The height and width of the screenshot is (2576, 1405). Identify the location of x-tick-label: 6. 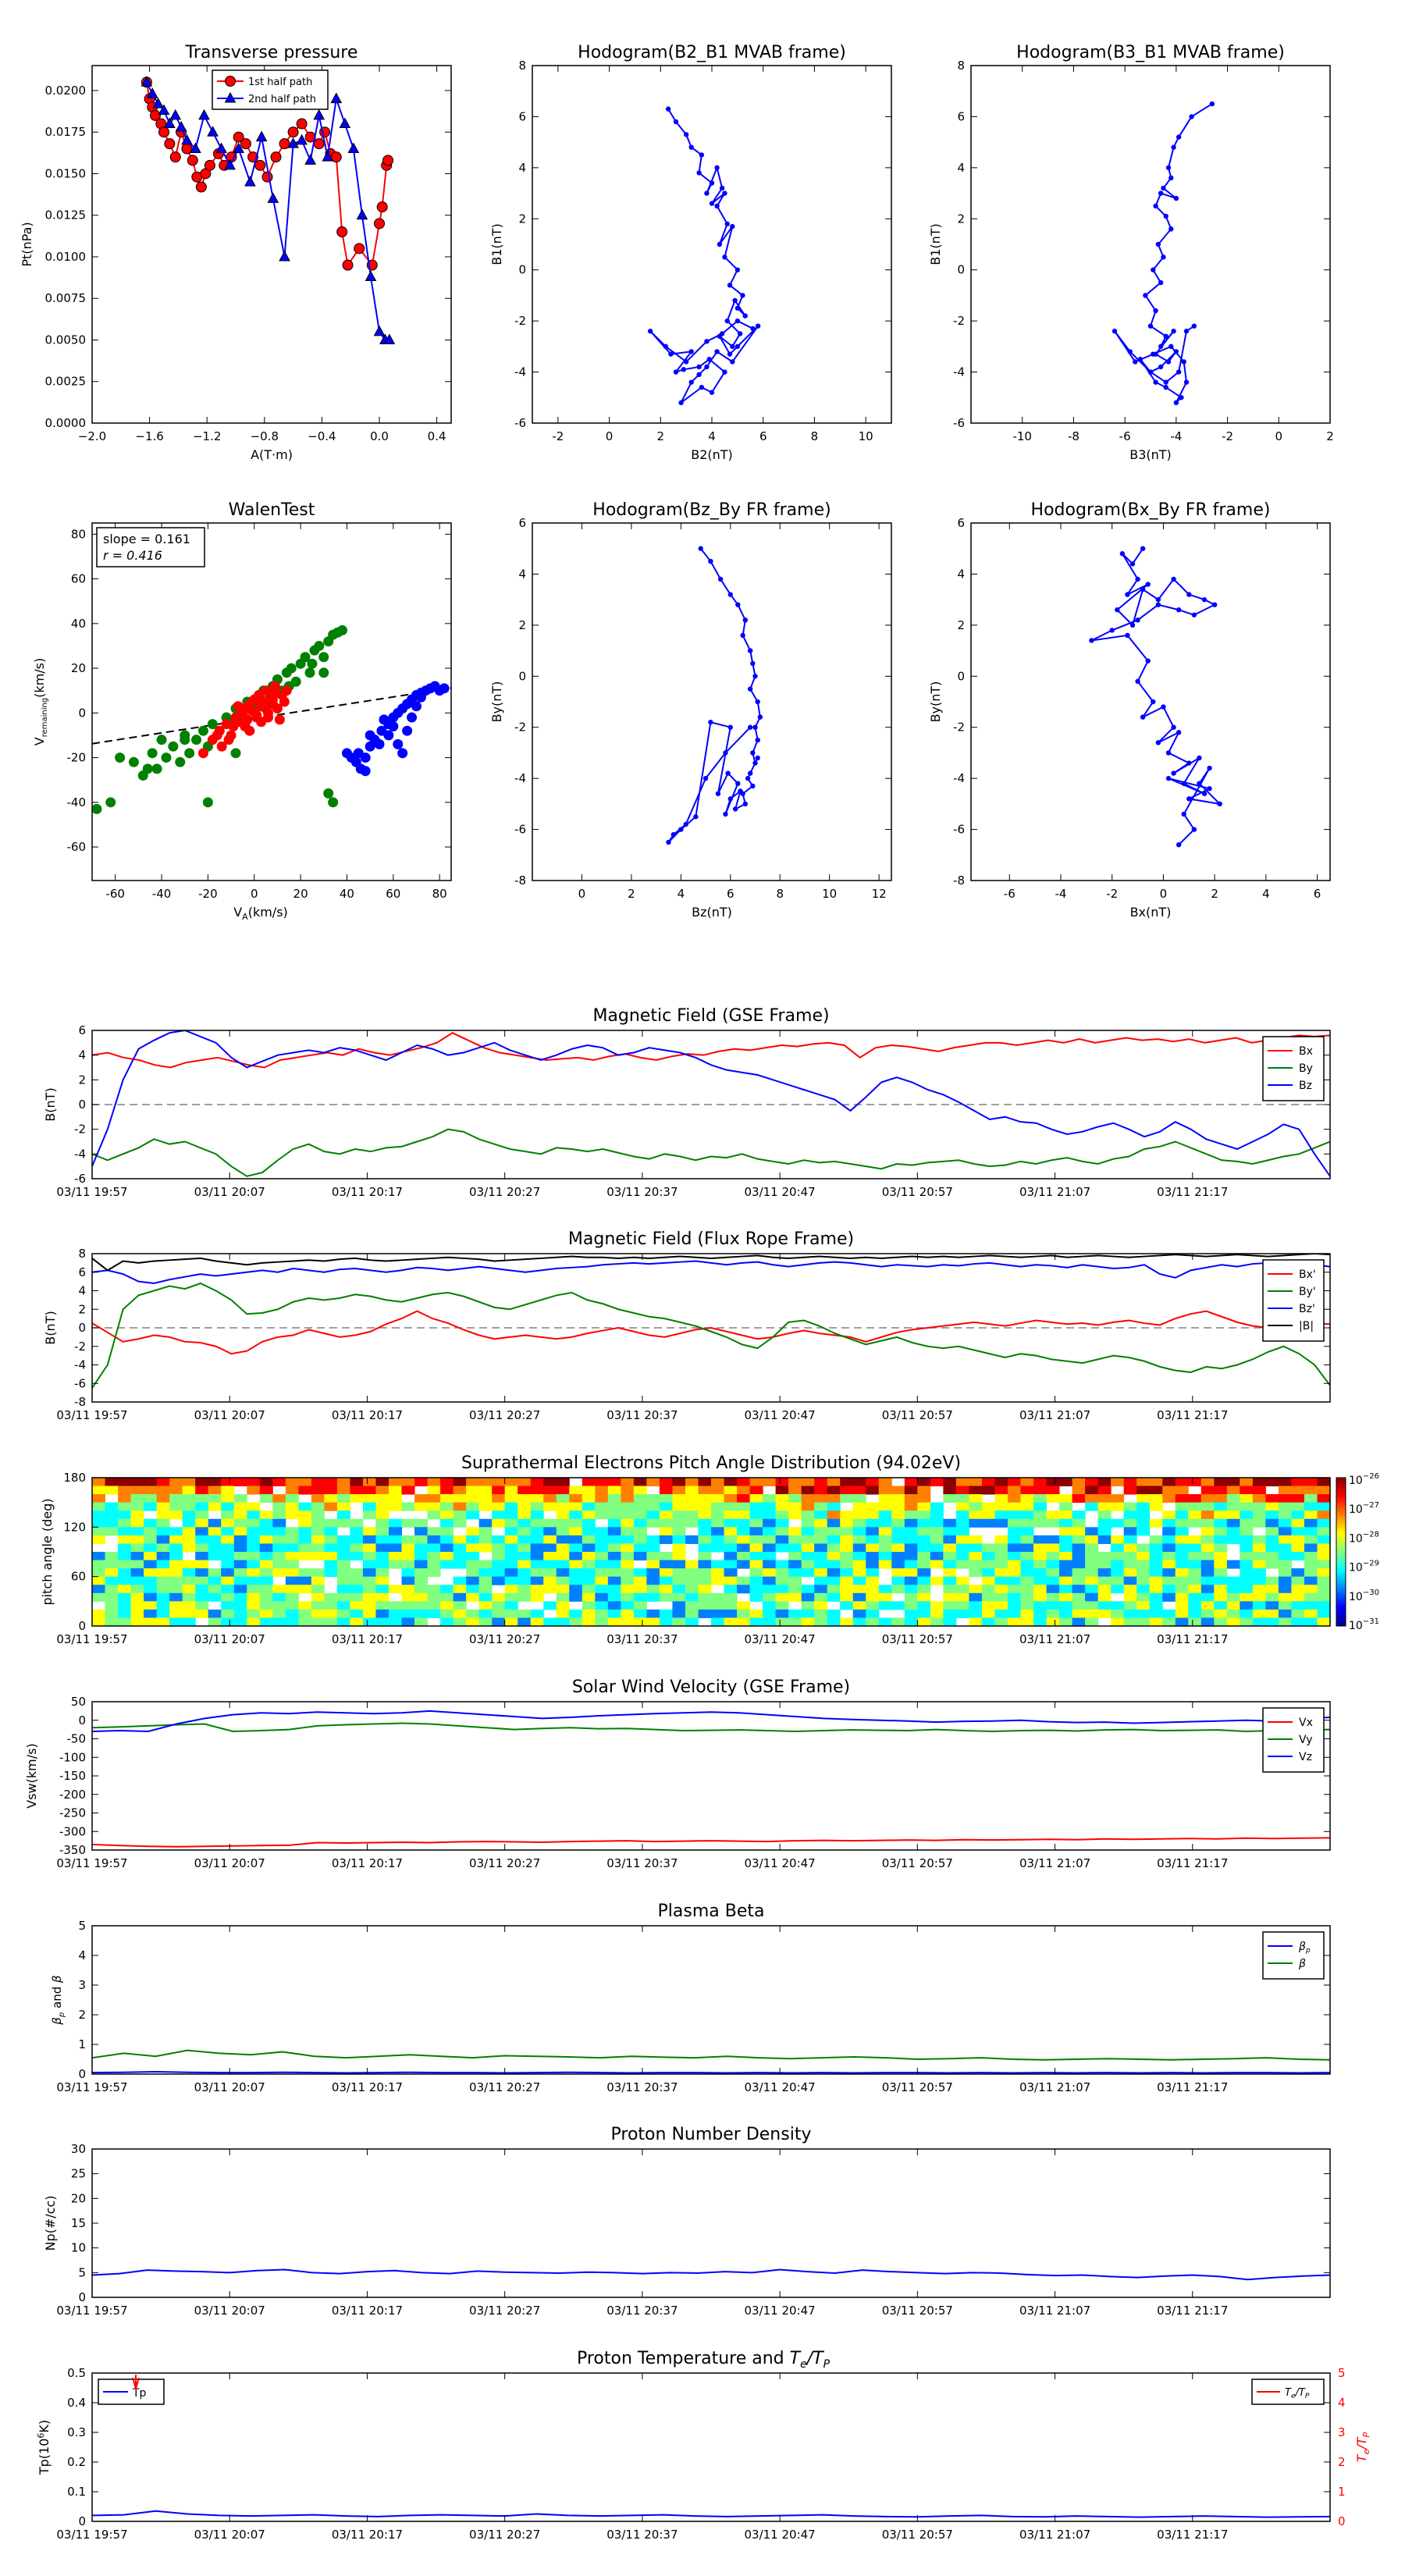
(731, 894).